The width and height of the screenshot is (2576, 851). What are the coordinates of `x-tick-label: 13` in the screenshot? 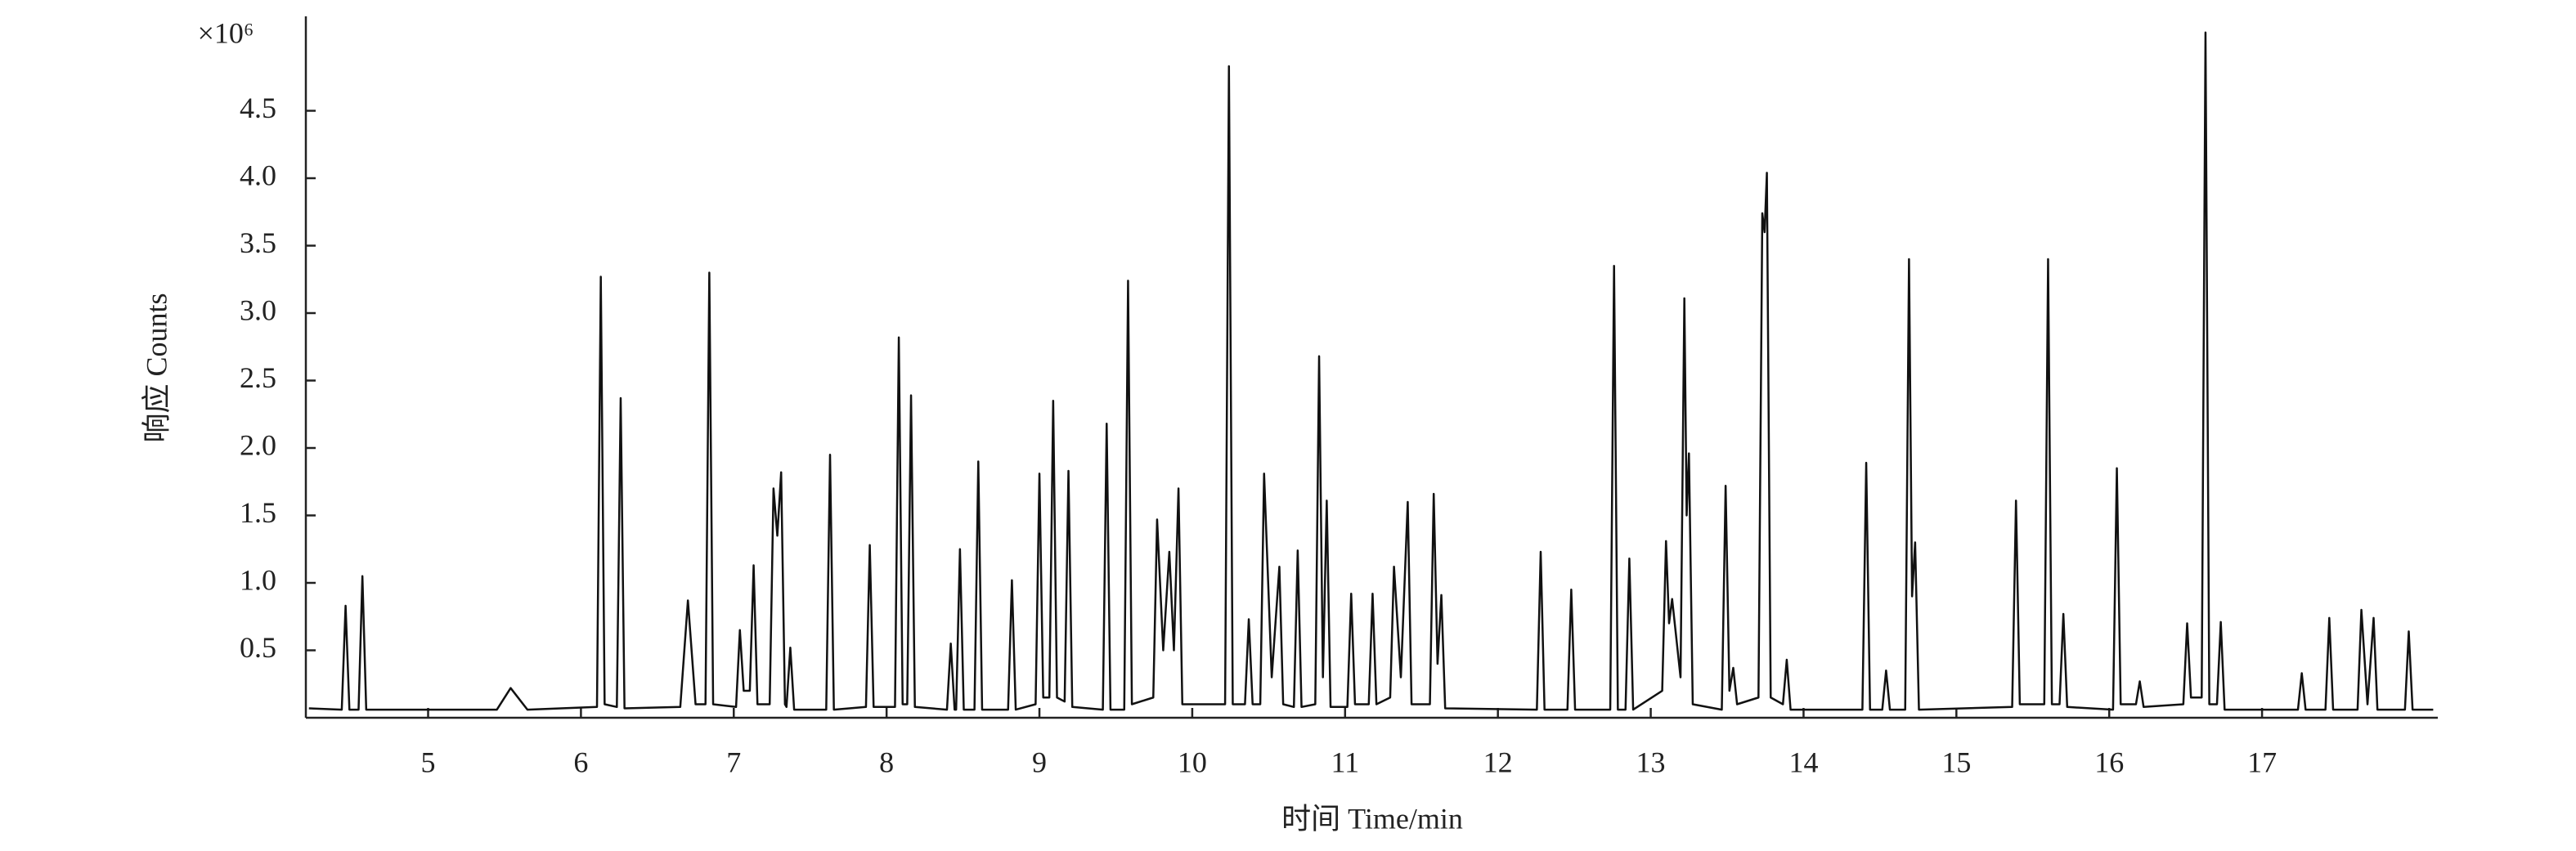 It's located at (1651, 762).